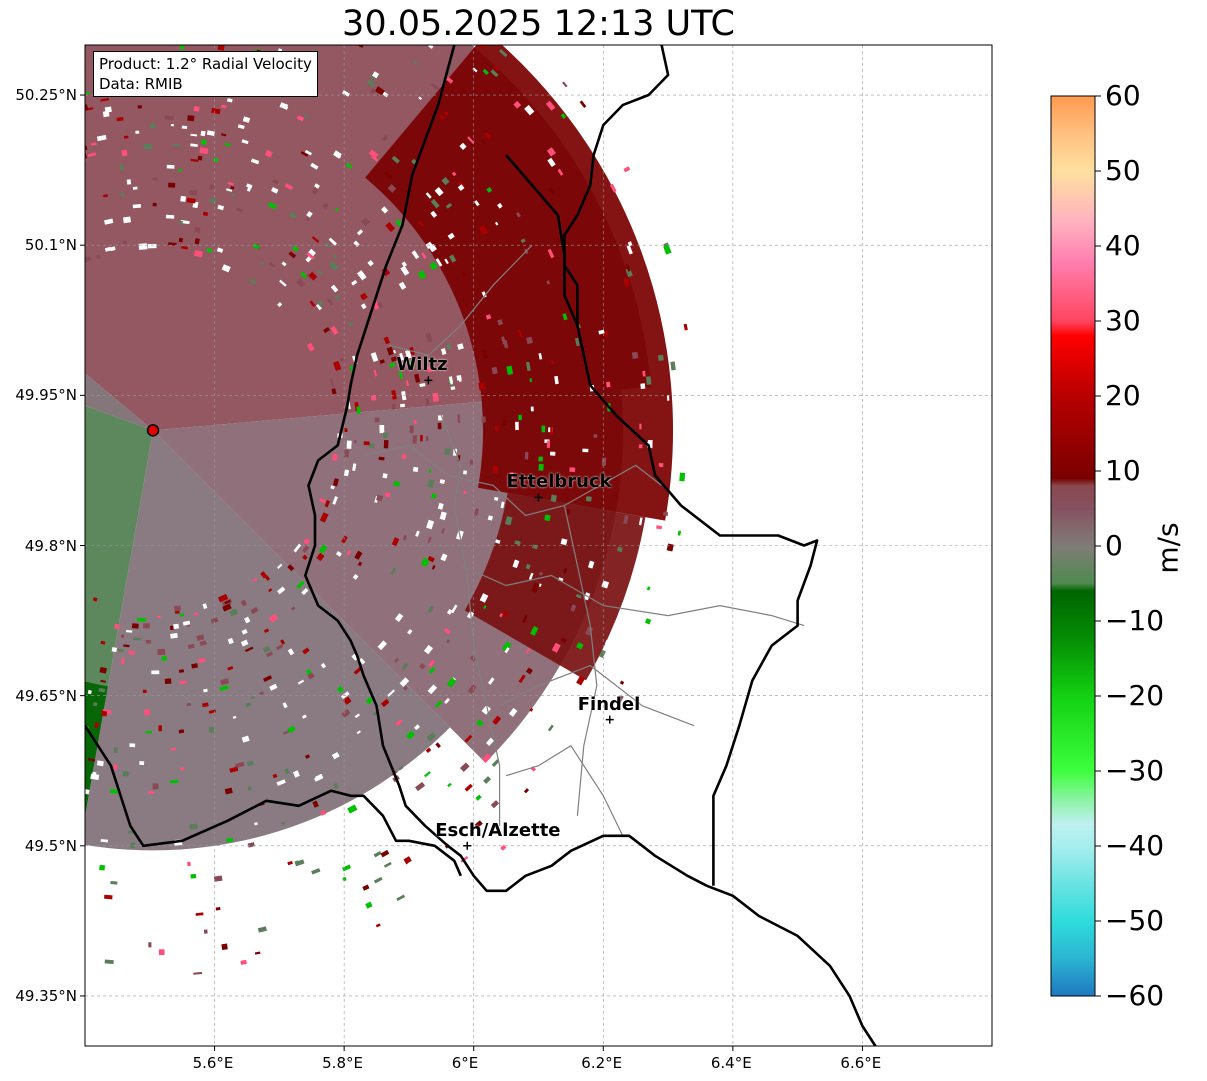 Image resolution: width=1207 pixels, height=1081 pixels. What do you see at coordinates (861, 1063) in the screenshot?
I see `lon-tick-label: 6.6°E` at bounding box center [861, 1063].